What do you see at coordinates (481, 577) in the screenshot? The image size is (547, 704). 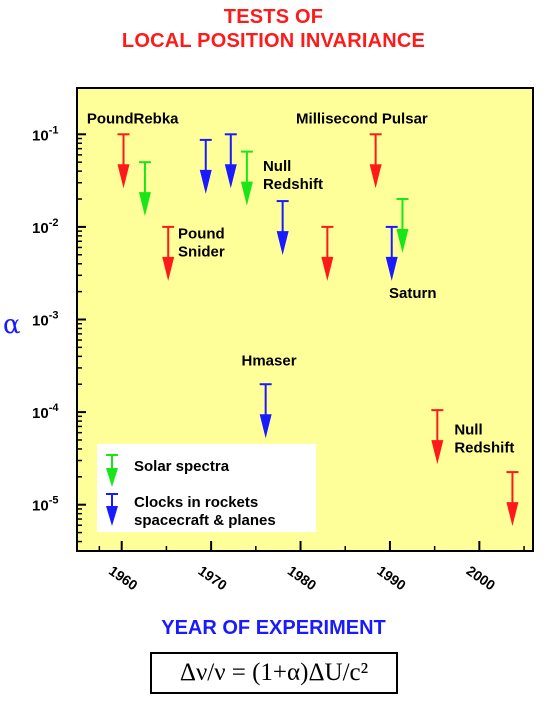 I see `x-tick-label: 2000` at bounding box center [481, 577].